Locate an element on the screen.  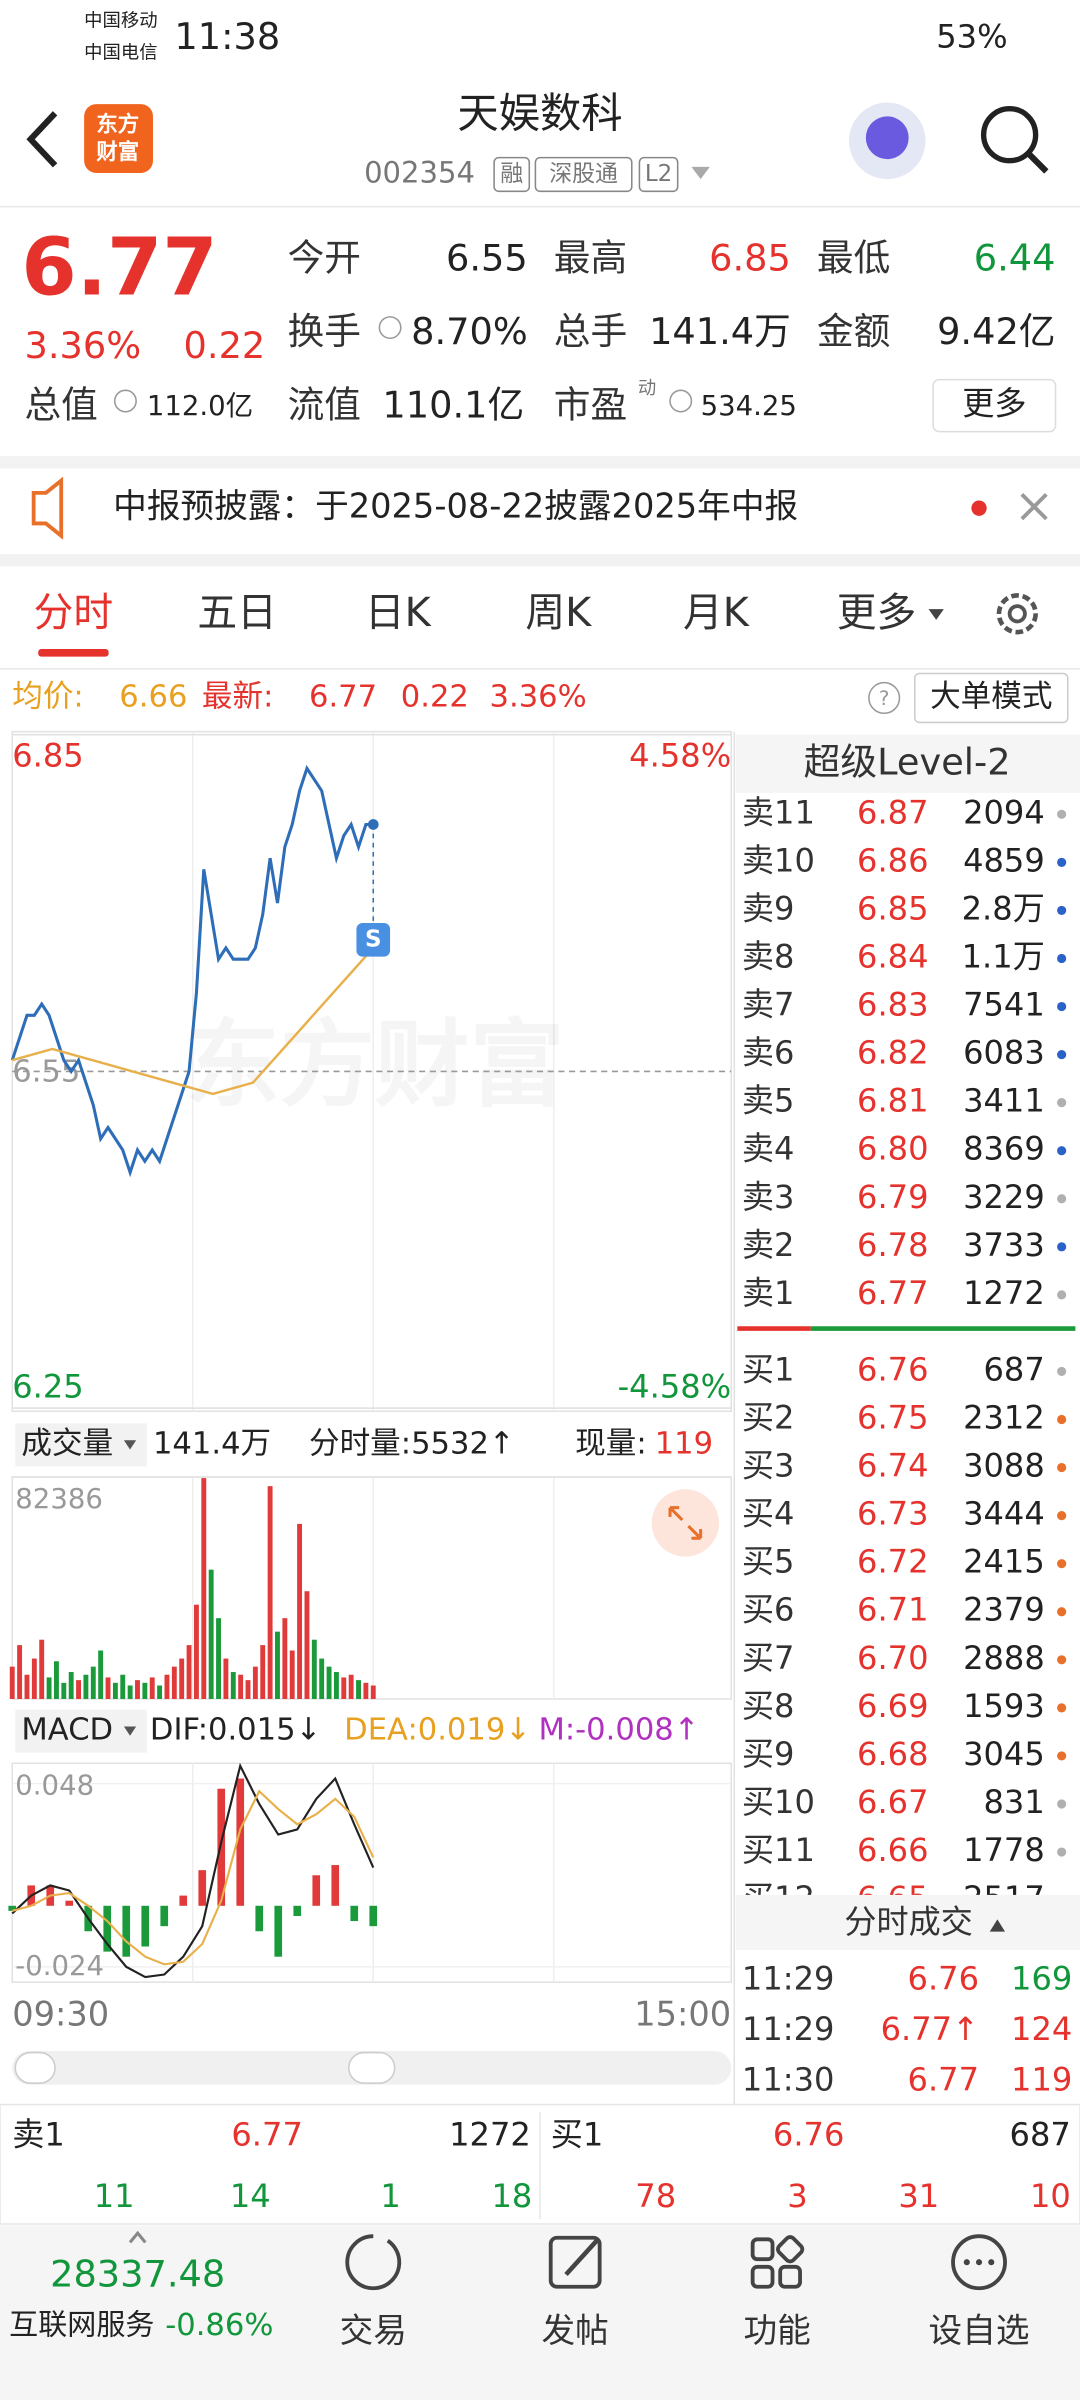
help-icon is located at coordinates (884, 698).